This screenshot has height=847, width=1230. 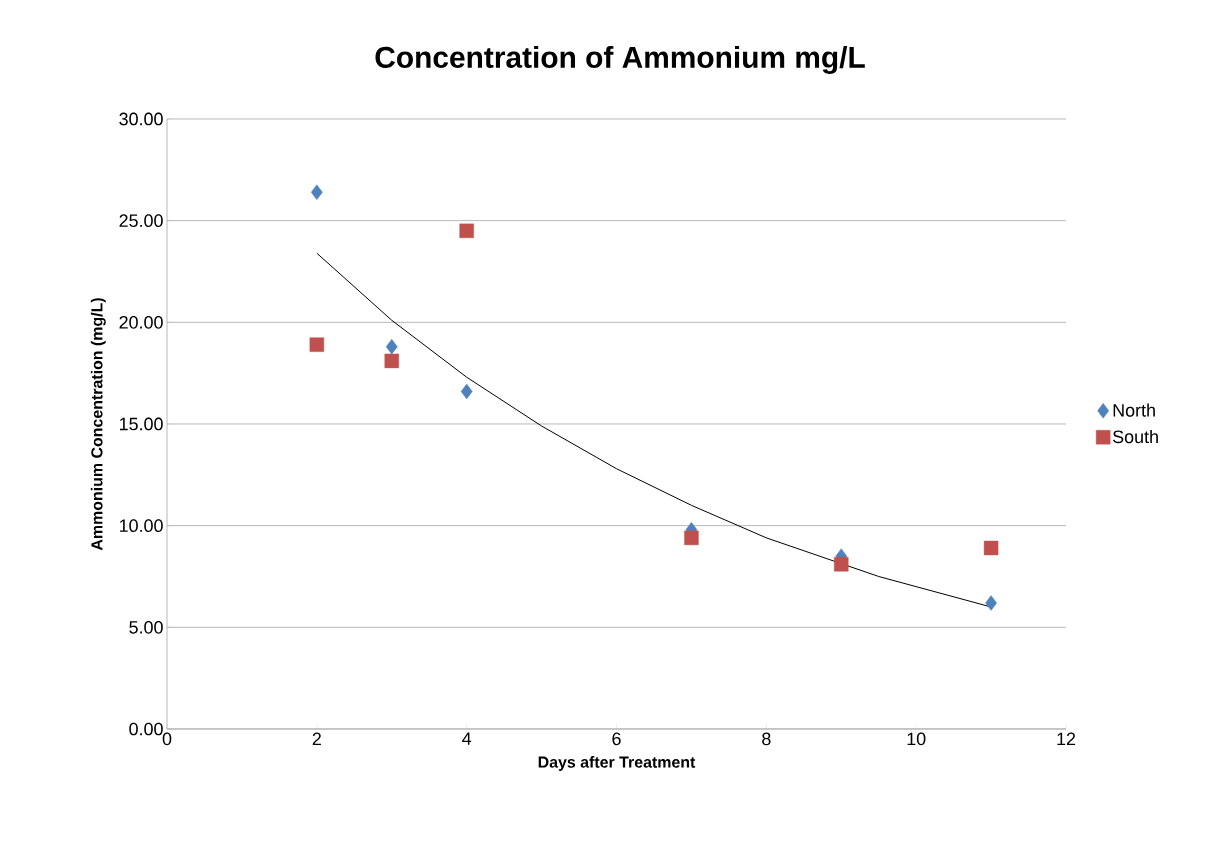 What do you see at coordinates (141, 322) in the screenshot?
I see `y-tick-label: 20.00` at bounding box center [141, 322].